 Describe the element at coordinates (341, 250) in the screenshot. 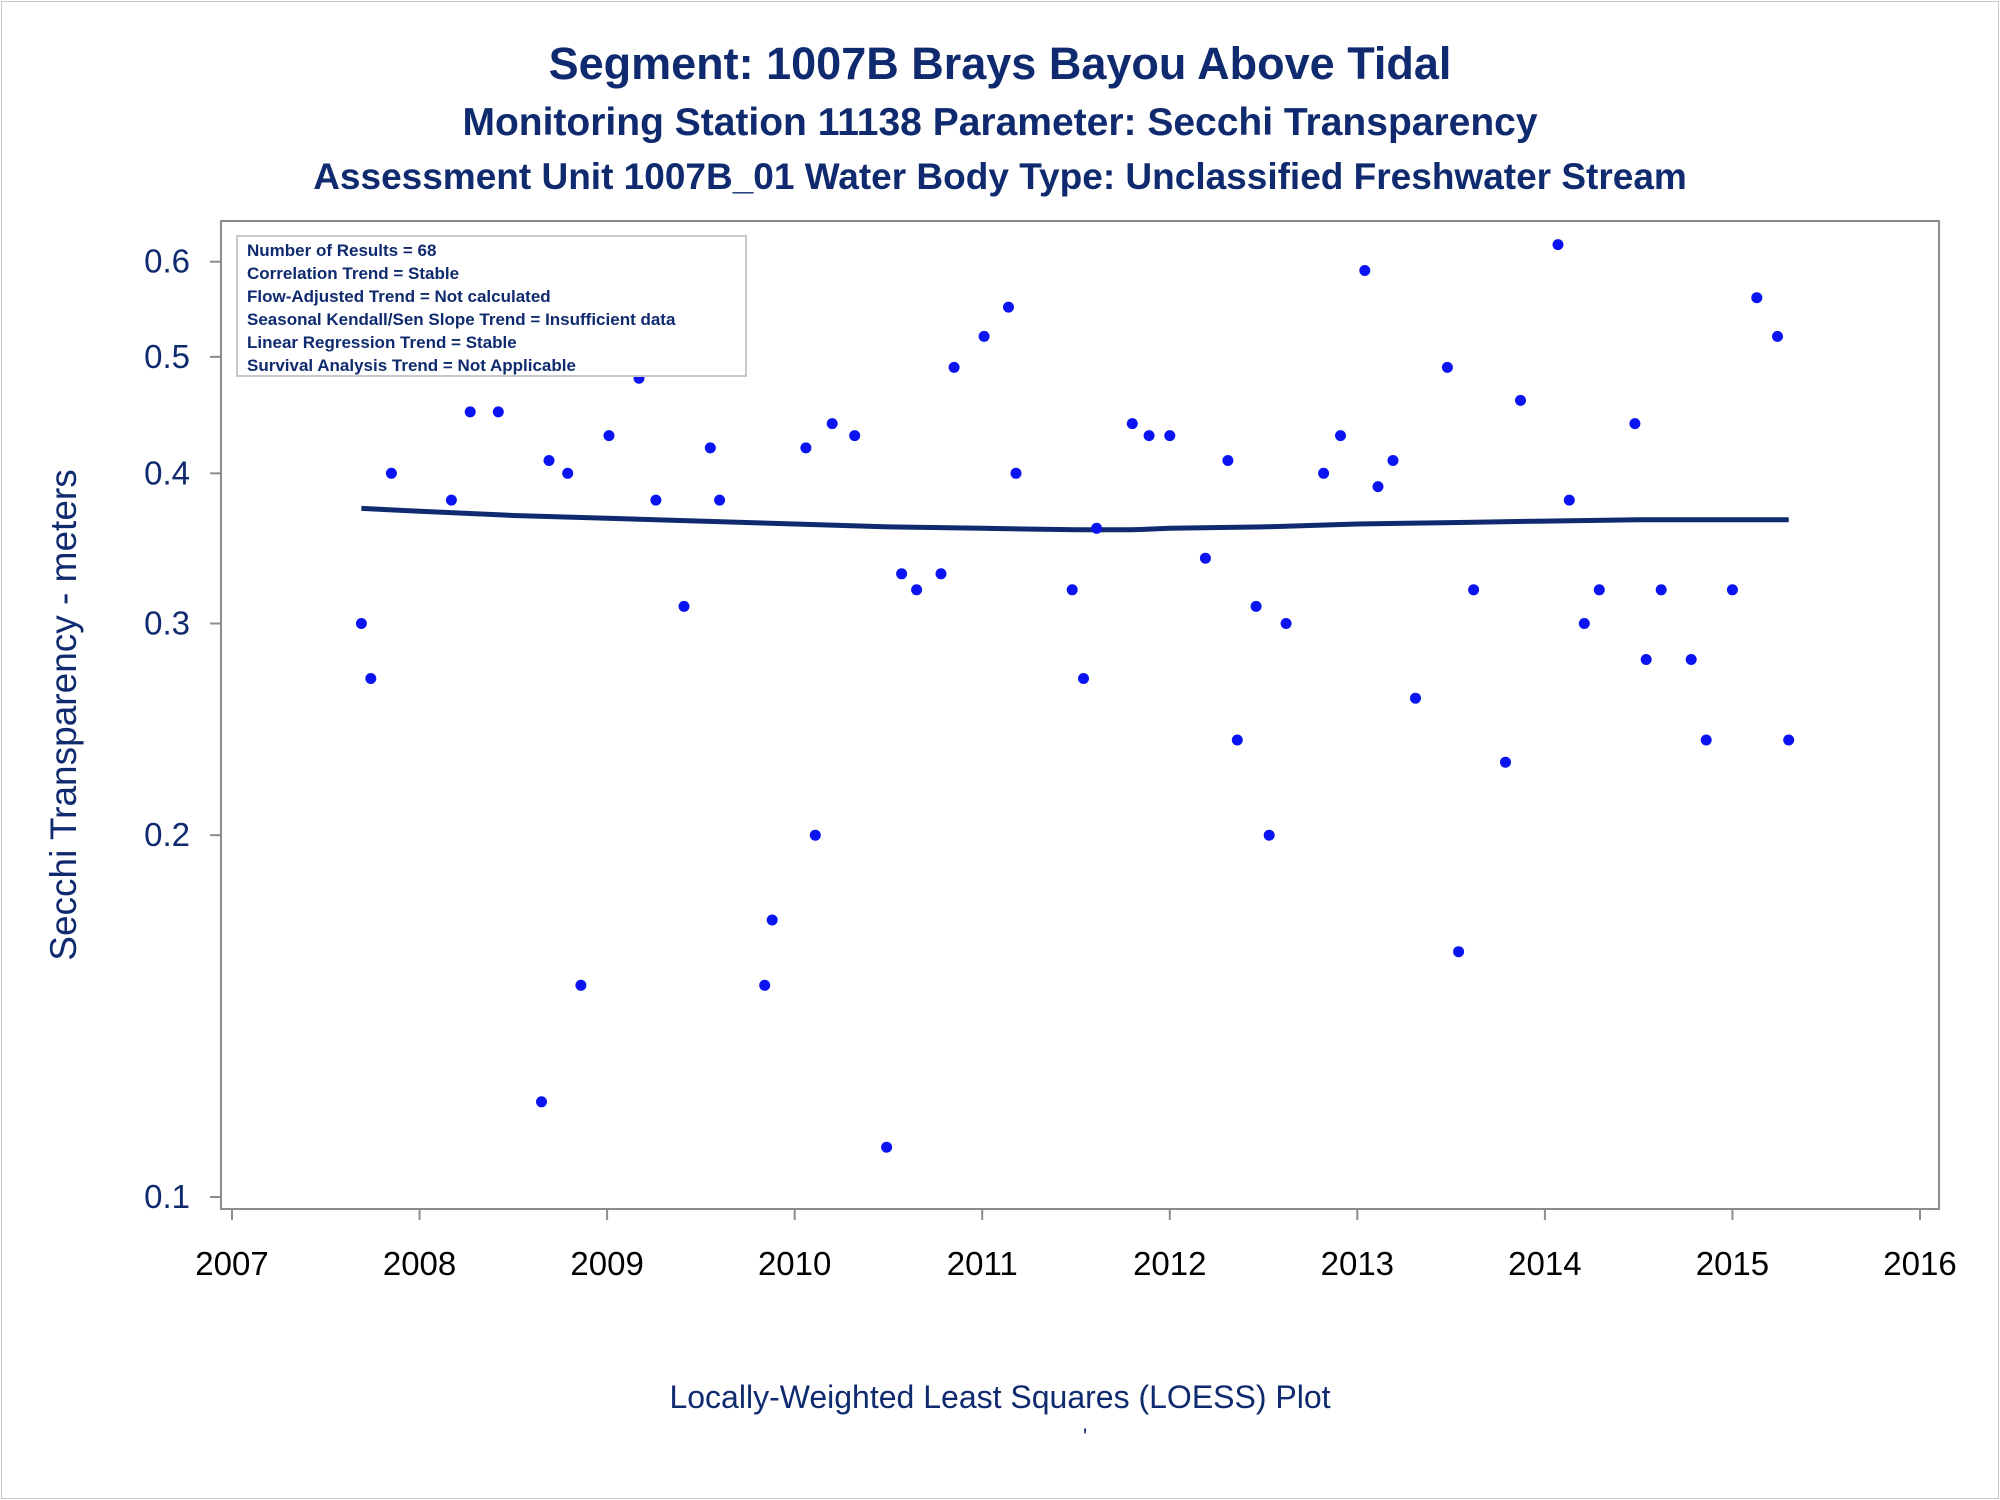

I see `stats-box-line: Number of Results = 68` at that location.